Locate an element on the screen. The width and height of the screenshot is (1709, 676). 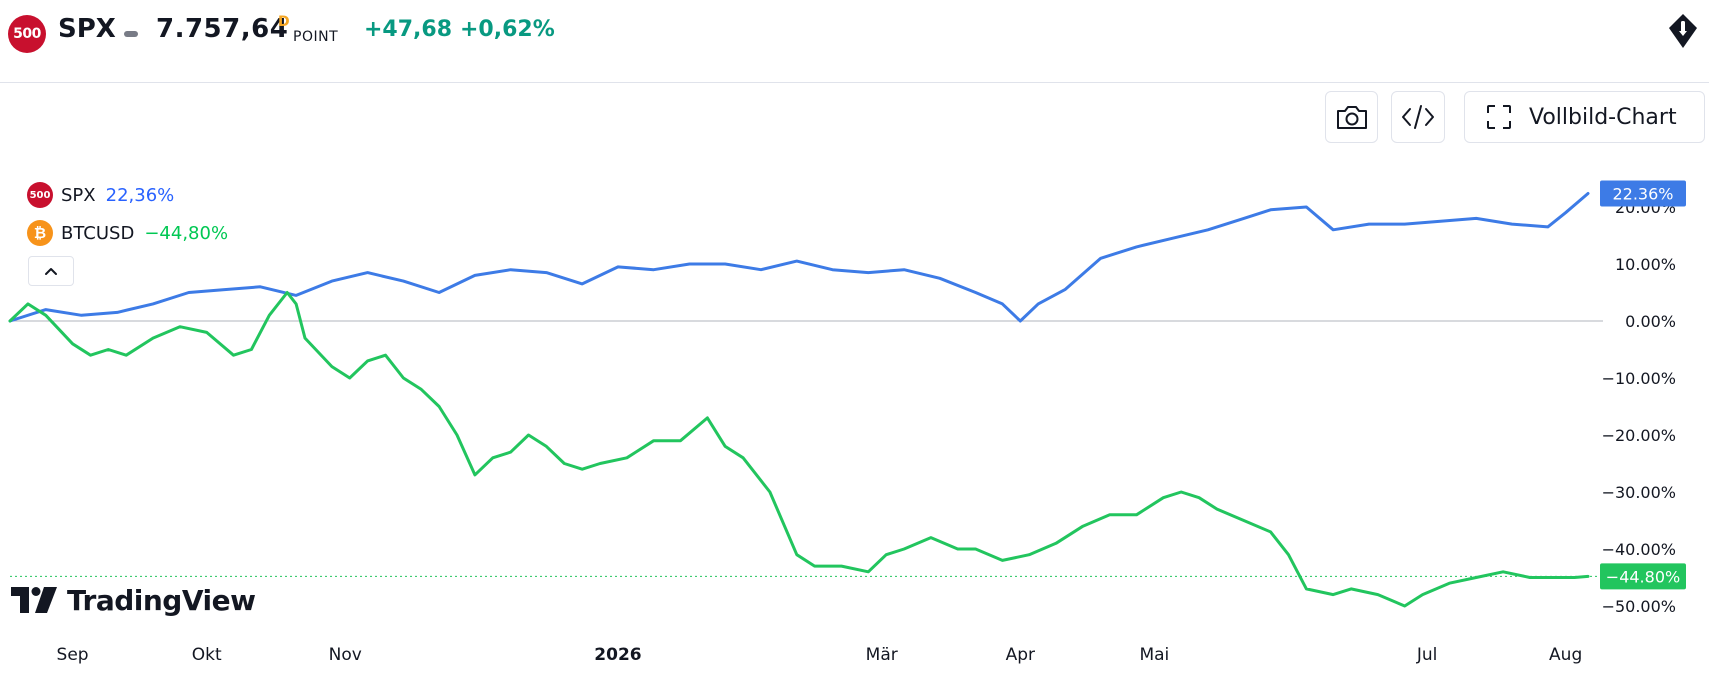
y-tick-label: −20.00% is located at coordinates (1639, 435).